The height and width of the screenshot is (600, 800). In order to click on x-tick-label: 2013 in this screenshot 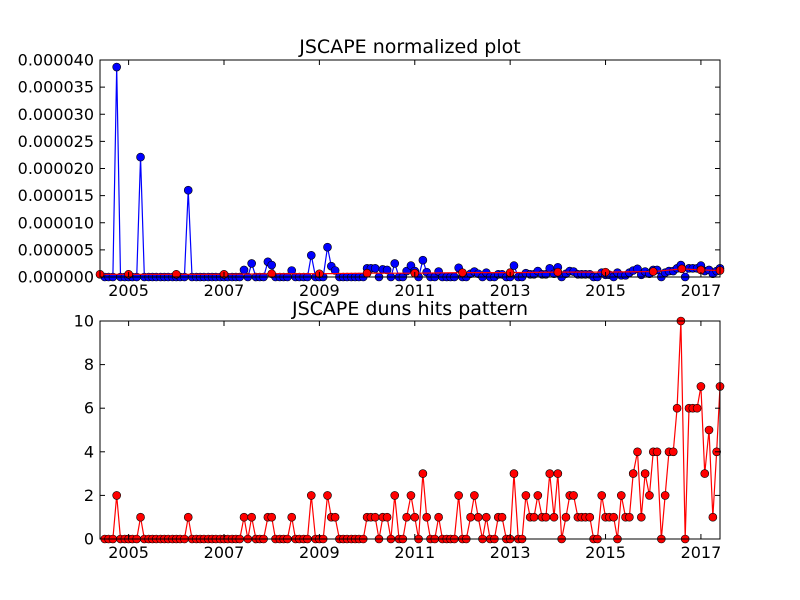, I will do `click(510, 552)`.